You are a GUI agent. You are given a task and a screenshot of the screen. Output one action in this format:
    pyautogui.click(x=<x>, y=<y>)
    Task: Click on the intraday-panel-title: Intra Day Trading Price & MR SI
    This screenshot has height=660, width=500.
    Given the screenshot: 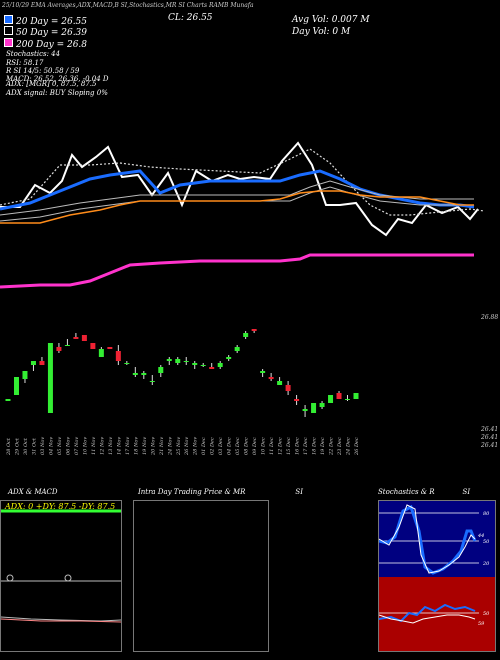 What is the action you would take?
    pyautogui.click(x=220, y=492)
    